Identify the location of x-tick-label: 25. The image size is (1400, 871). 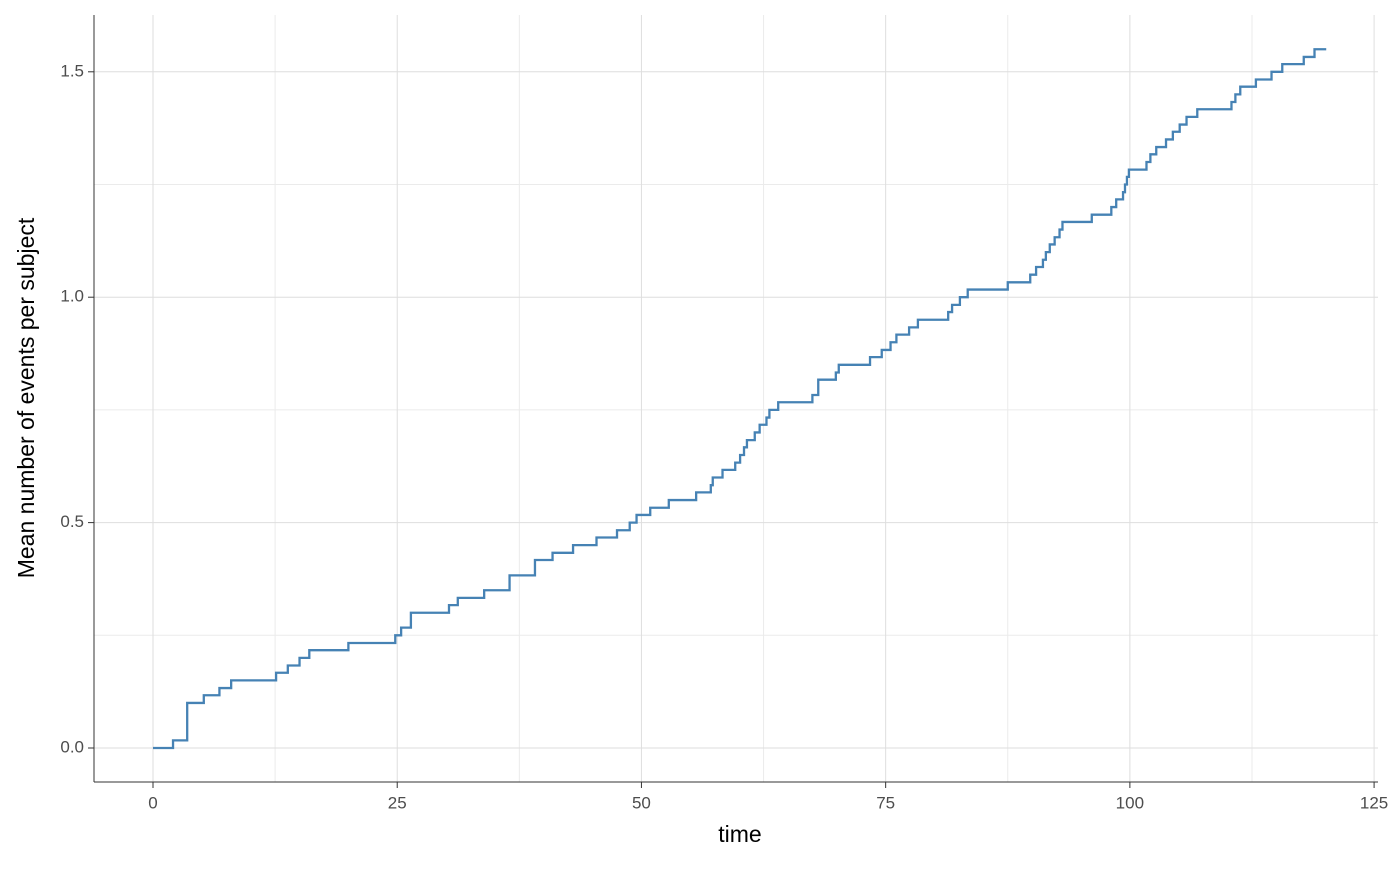
(397, 802).